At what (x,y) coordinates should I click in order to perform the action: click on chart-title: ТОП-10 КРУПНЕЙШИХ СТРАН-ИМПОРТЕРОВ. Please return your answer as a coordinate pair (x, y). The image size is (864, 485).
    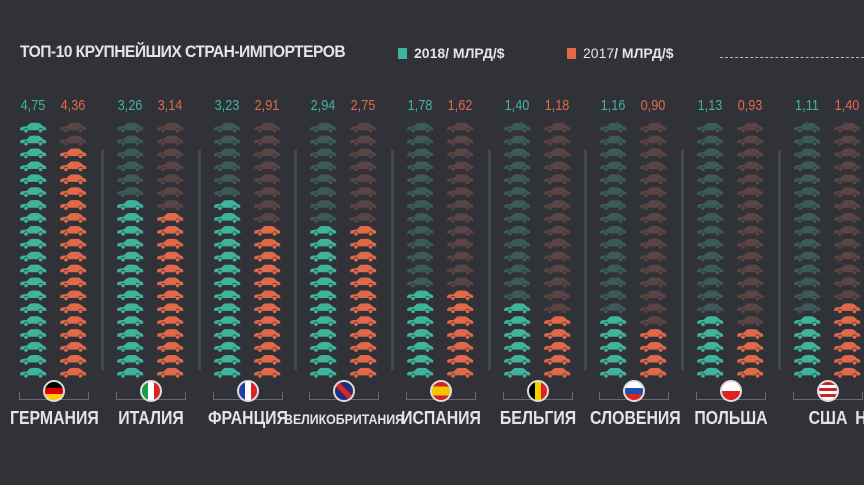
    Looking at the image, I should click on (183, 51).